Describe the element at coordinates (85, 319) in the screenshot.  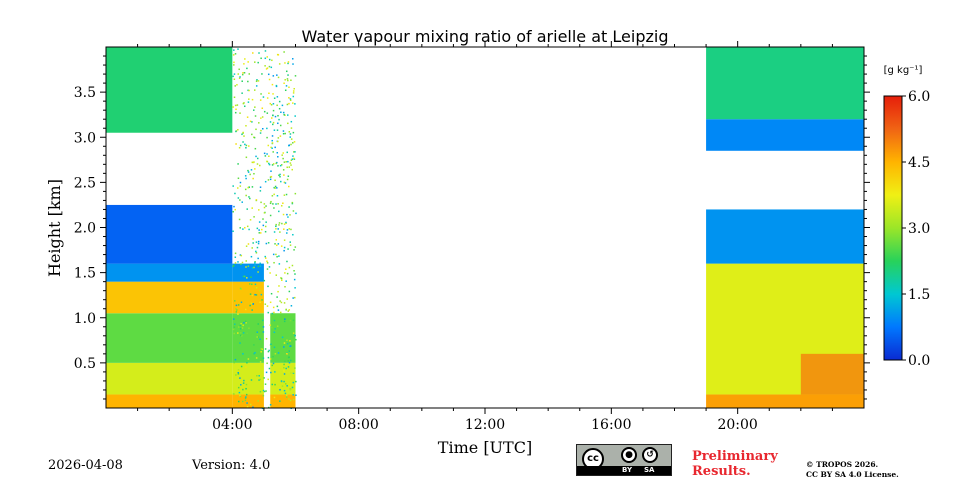
I see `y-tick-label-1: 1.0` at that location.